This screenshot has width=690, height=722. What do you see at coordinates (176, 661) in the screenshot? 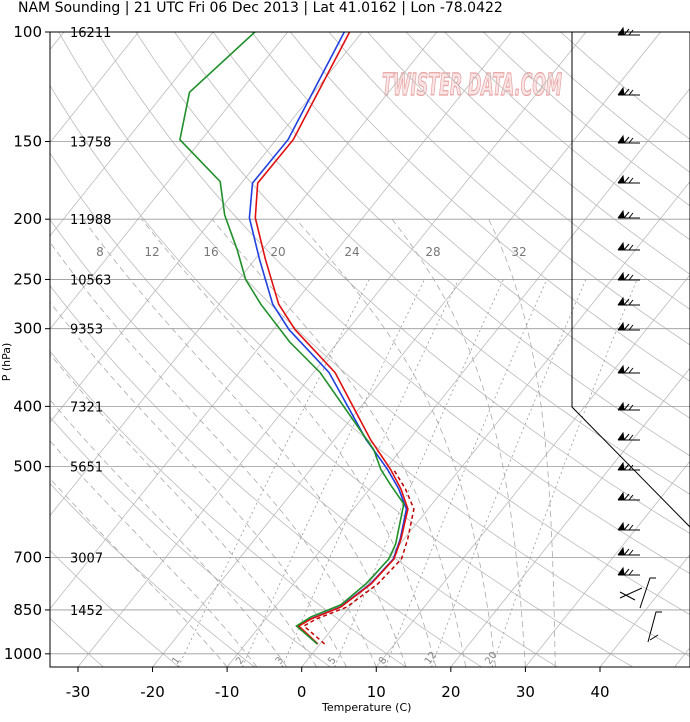
I see `mixing-ratio-label: 1` at bounding box center [176, 661].